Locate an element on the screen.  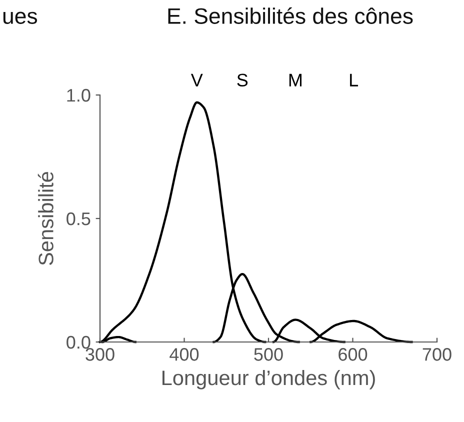
y-tick-label: 1.0 is located at coordinates (78, 95).